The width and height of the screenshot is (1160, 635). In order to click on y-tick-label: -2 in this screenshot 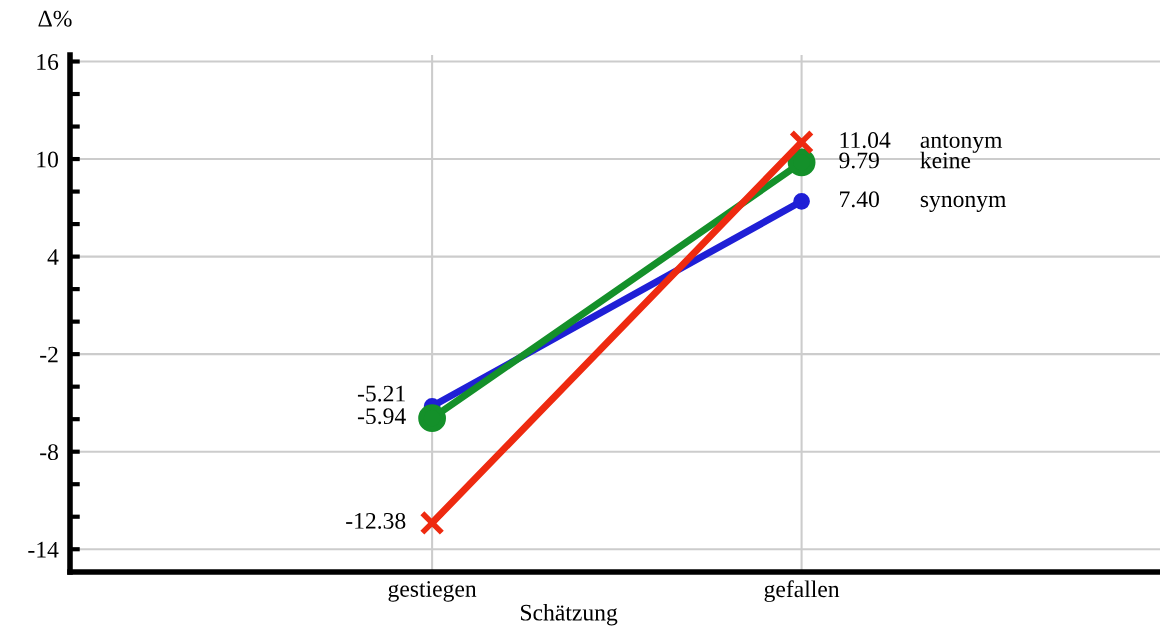, I will do `click(49, 354)`.